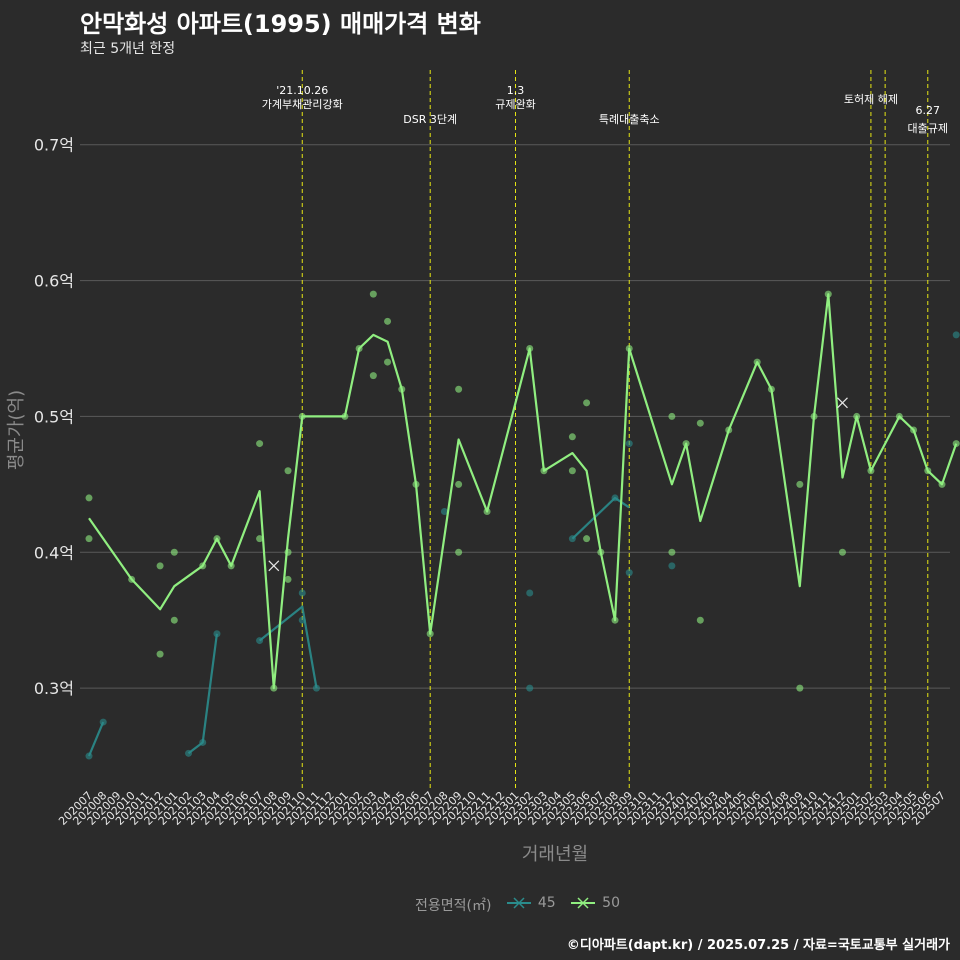 This screenshot has width=960, height=960. Describe the element at coordinates (611, 903) in the screenshot. I see `legend-label-50: 50` at that location.